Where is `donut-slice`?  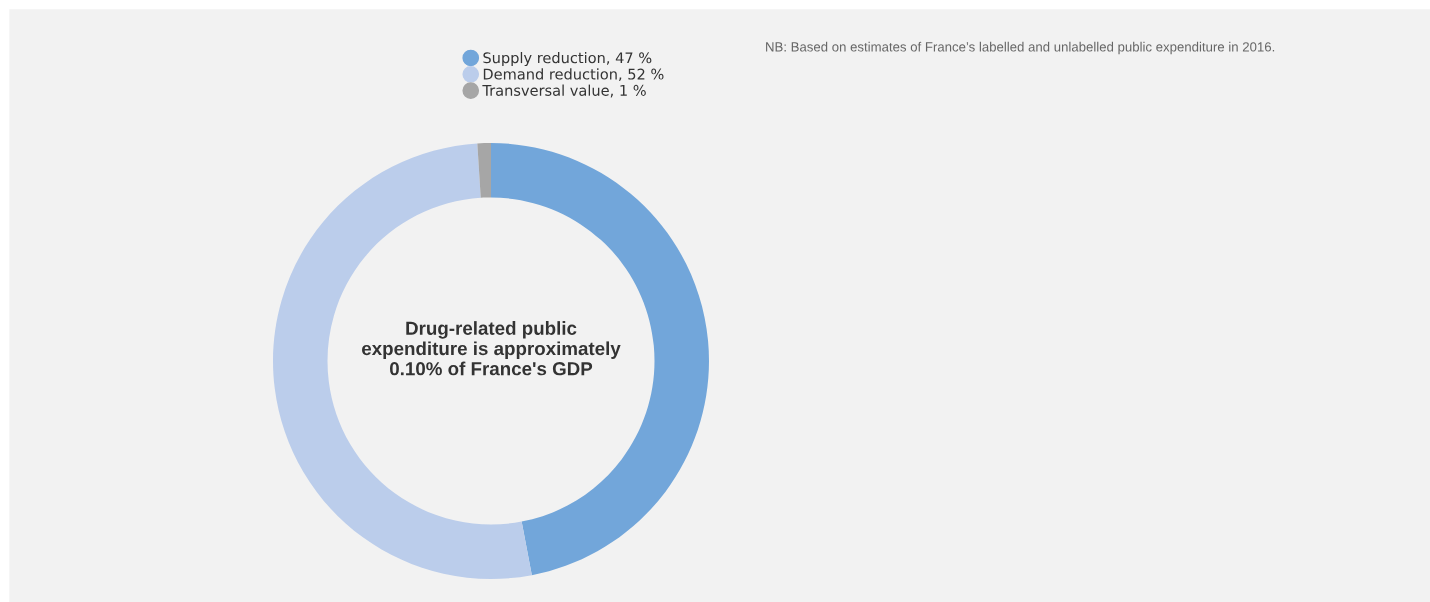
donut-slice is located at coordinates (484, 170).